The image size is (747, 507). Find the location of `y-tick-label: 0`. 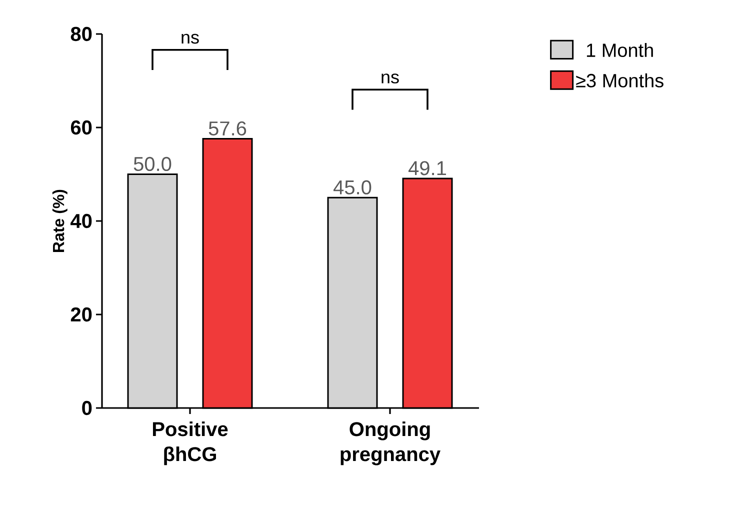

y-tick-label: 0 is located at coordinates (87, 408).